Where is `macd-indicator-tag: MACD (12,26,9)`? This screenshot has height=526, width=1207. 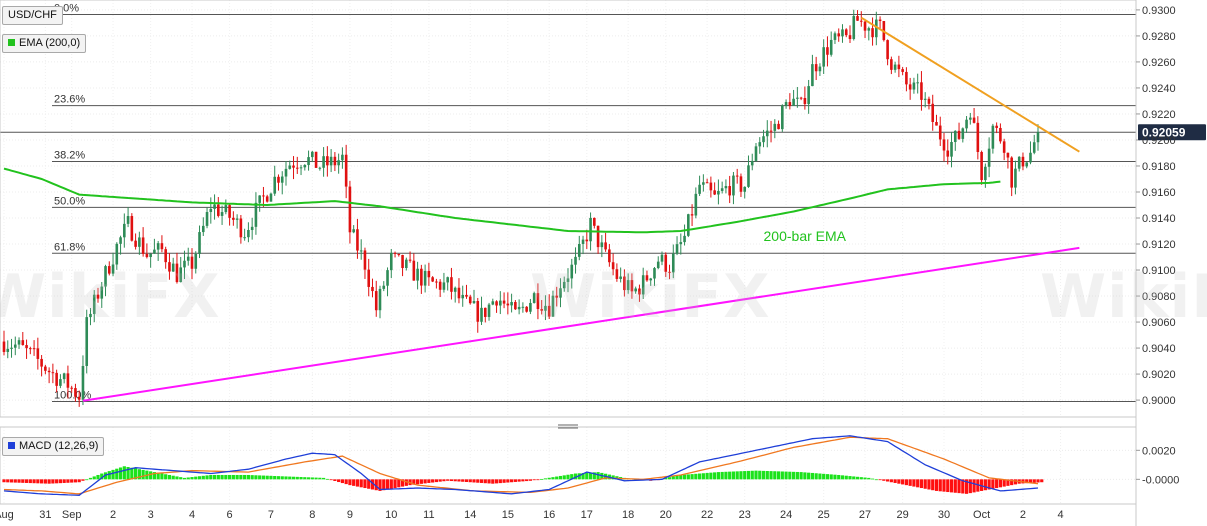
macd-indicator-tag: MACD (12,26,9) is located at coordinates (53, 446).